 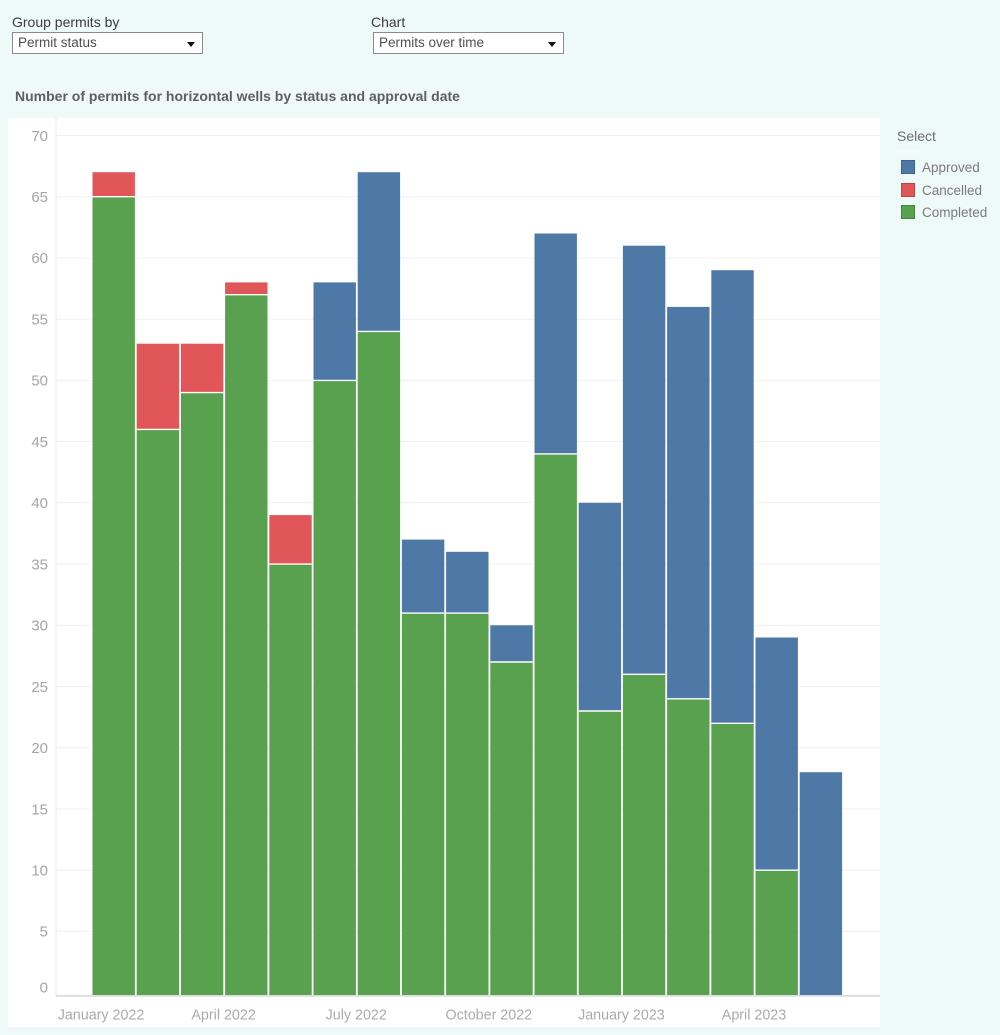 I want to click on svg-text: 40, so click(x=39, y=503).